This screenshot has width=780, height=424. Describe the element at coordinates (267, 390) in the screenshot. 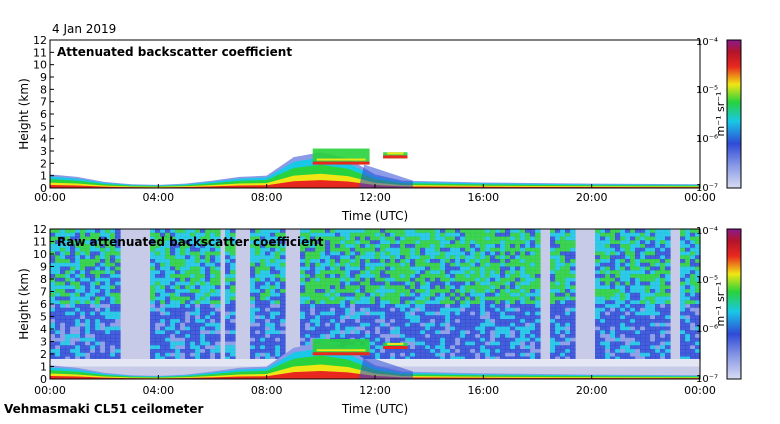

I see `x-tick-label: 08:00` at that location.